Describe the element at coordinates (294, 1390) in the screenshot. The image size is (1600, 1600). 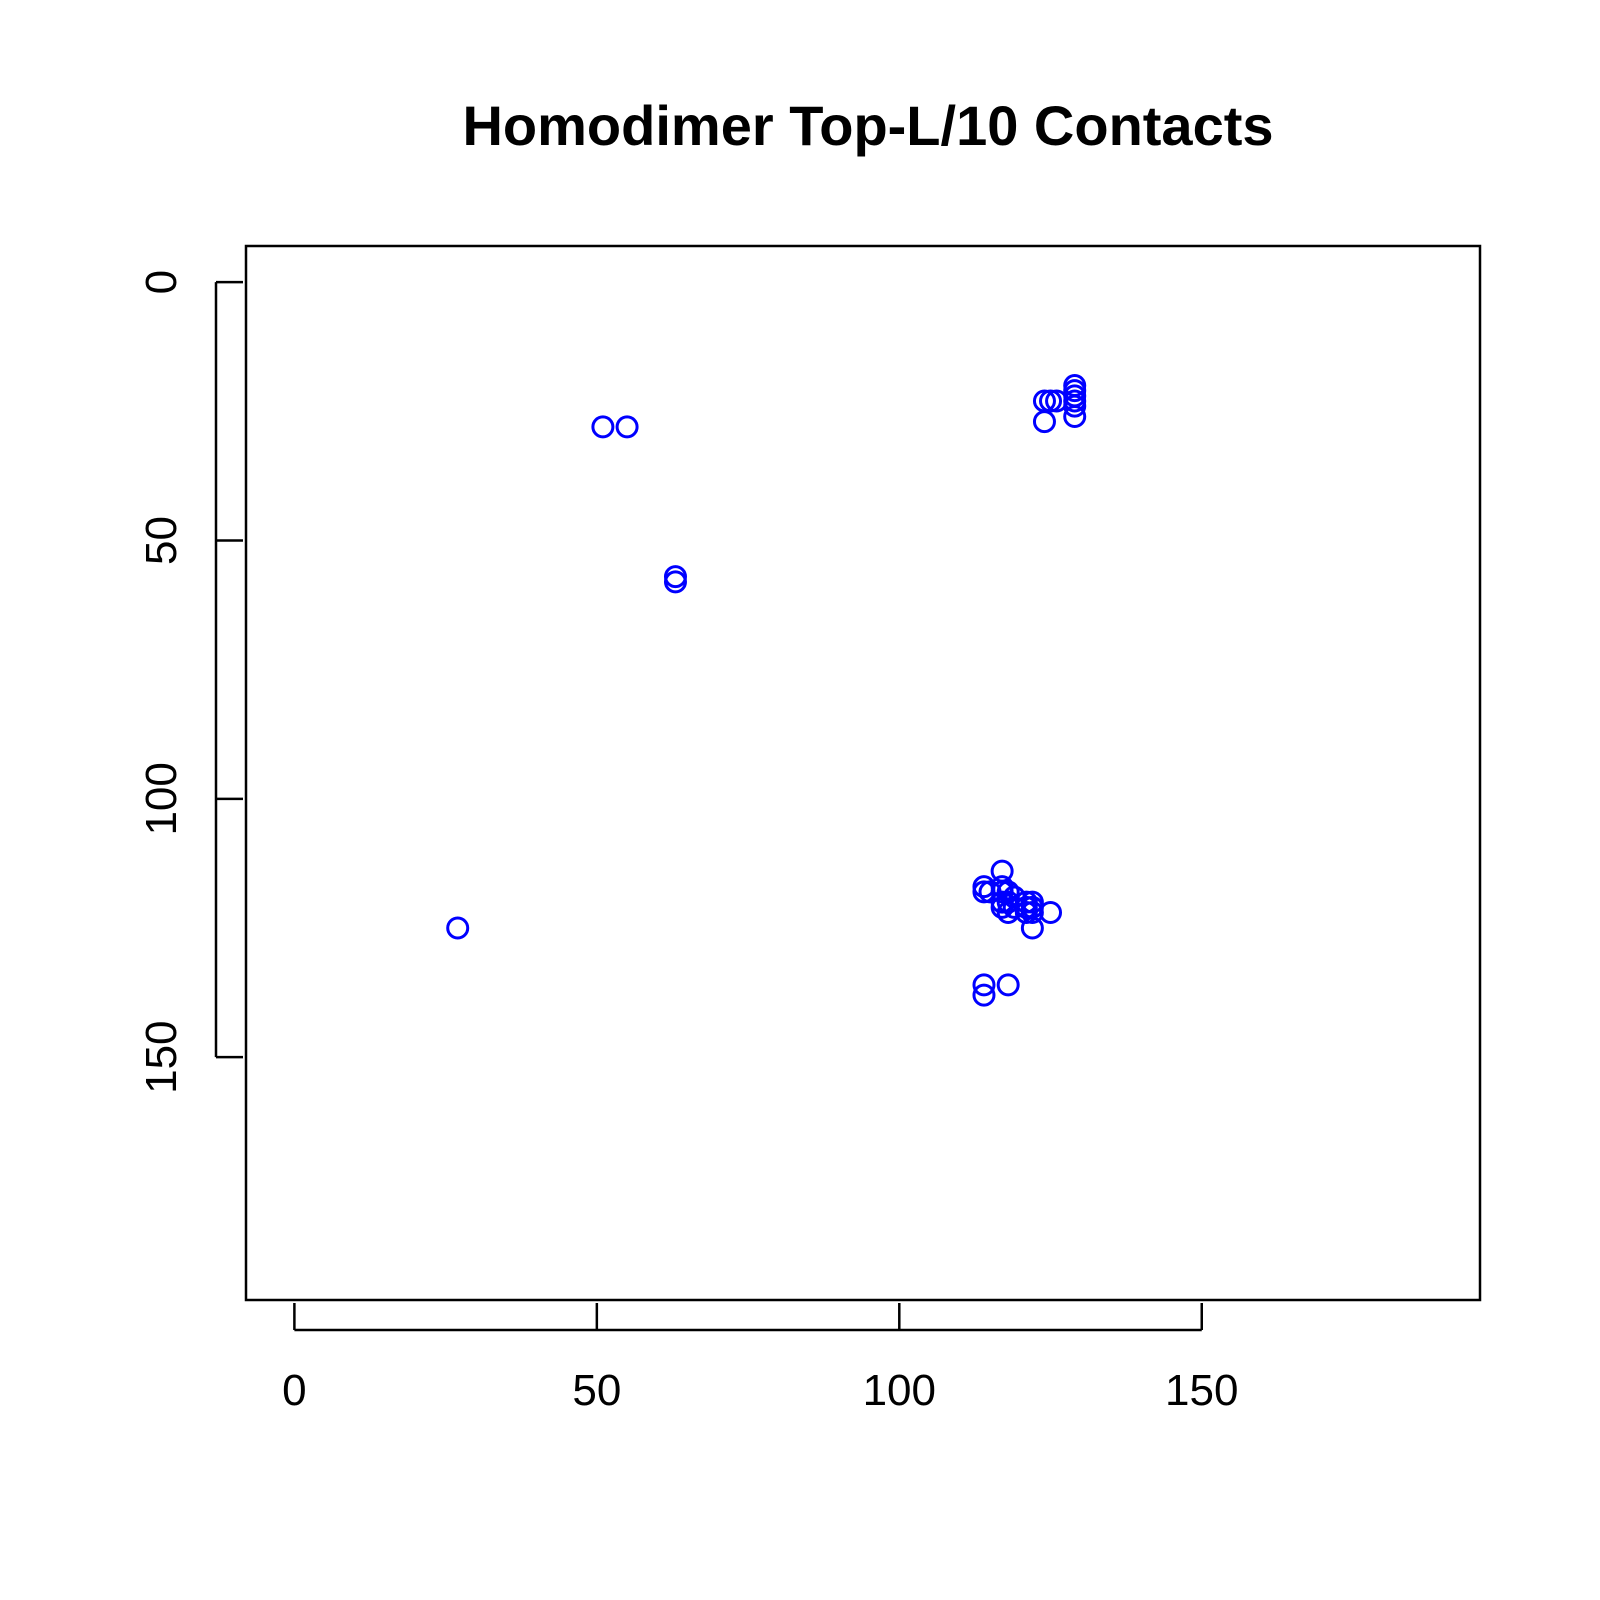
I see `x-tick-label: 0` at that location.